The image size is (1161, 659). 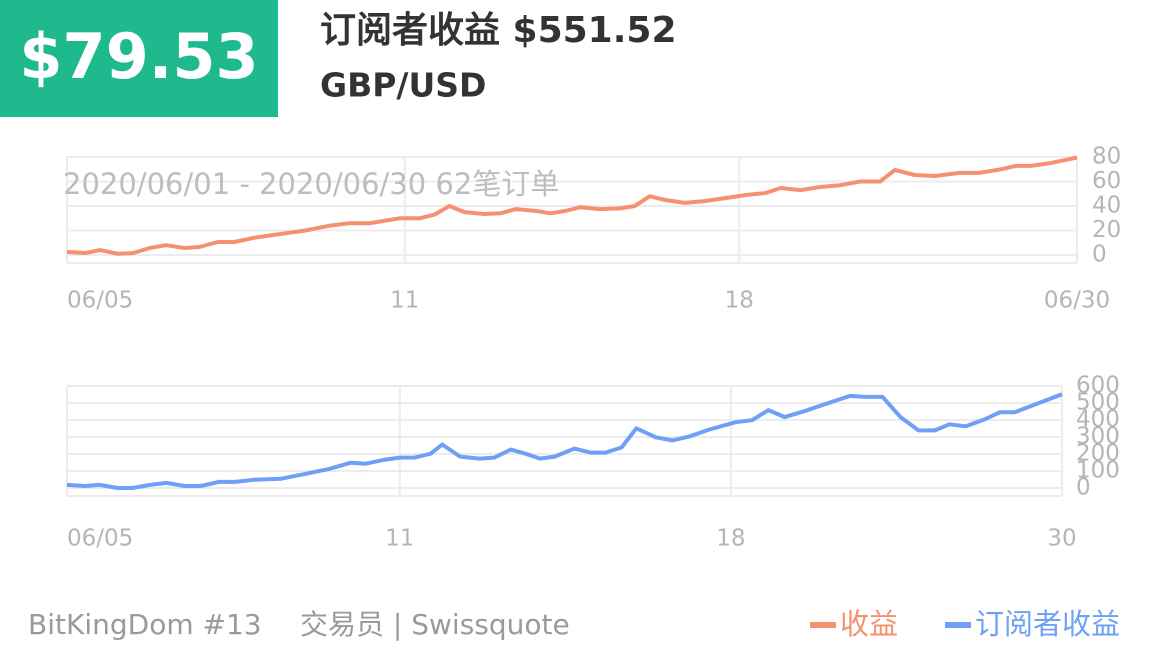 What do you see at coordinates (1106, 230) in the screenshot?
I see `y-tick-label: 20` at bounding box center [1106, 230].